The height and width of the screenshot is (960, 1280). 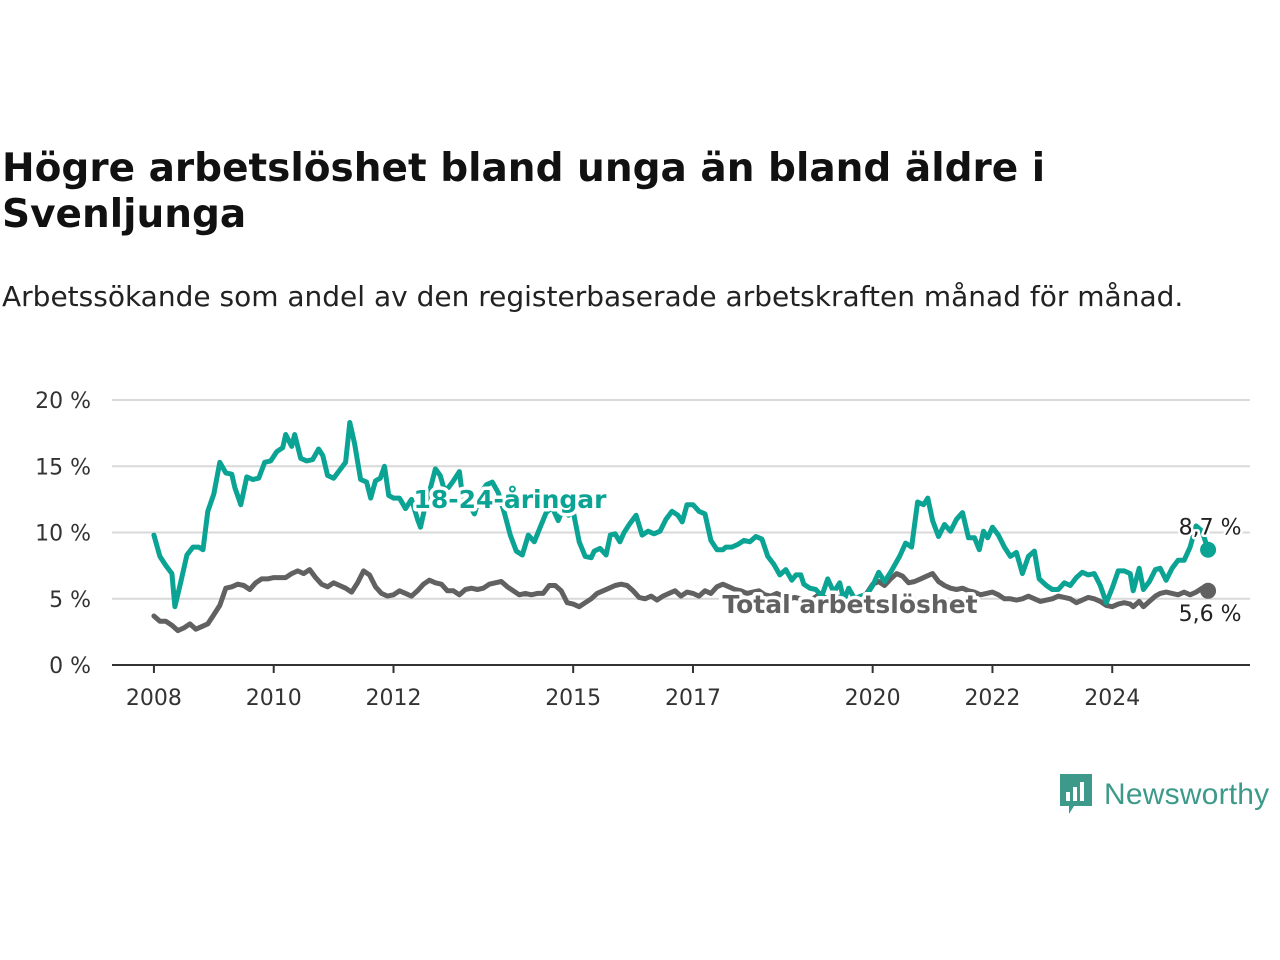 I want to click on series-label-1: Total arbetslöshet, so click(x=849, y=604).